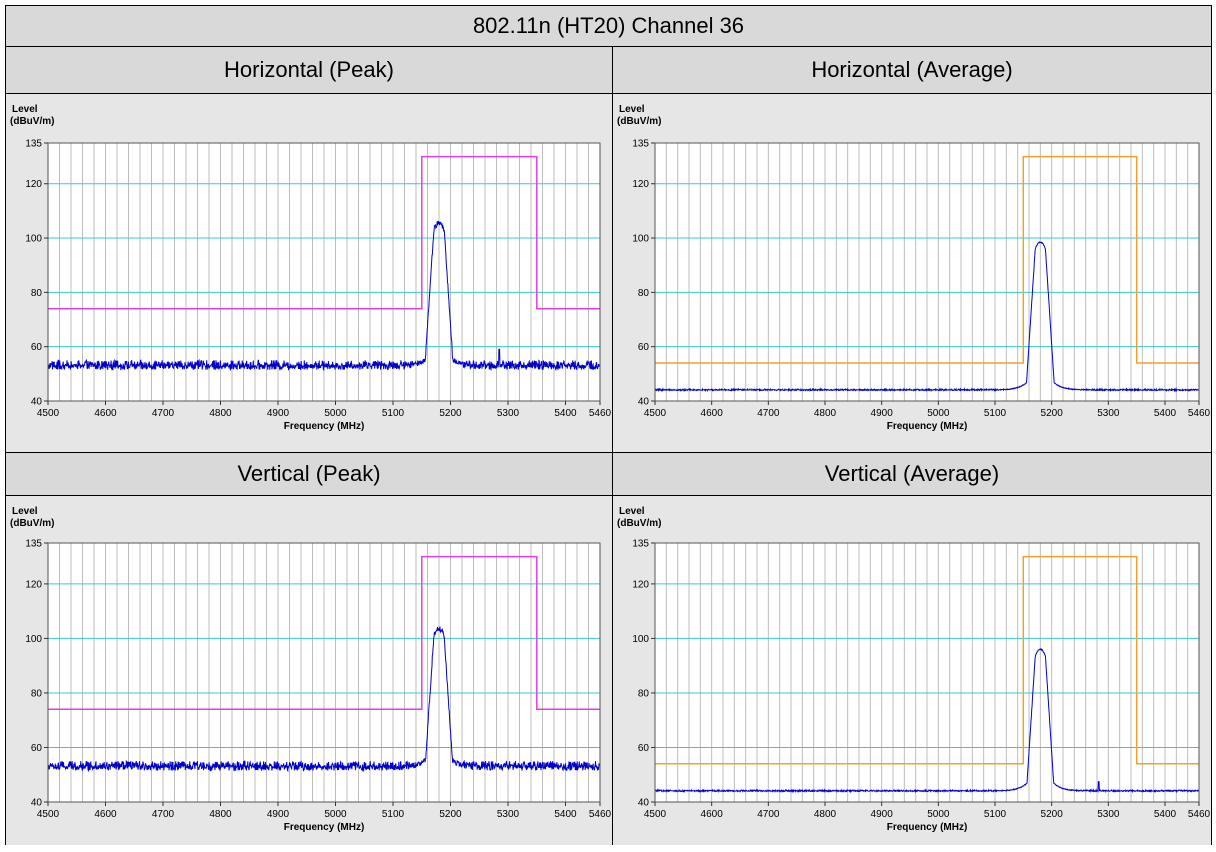  Describe the element at coordinates (912, 70) in the screenshot. I see `panel-header-horizontal-average: Horizontal (Average)` at that location.